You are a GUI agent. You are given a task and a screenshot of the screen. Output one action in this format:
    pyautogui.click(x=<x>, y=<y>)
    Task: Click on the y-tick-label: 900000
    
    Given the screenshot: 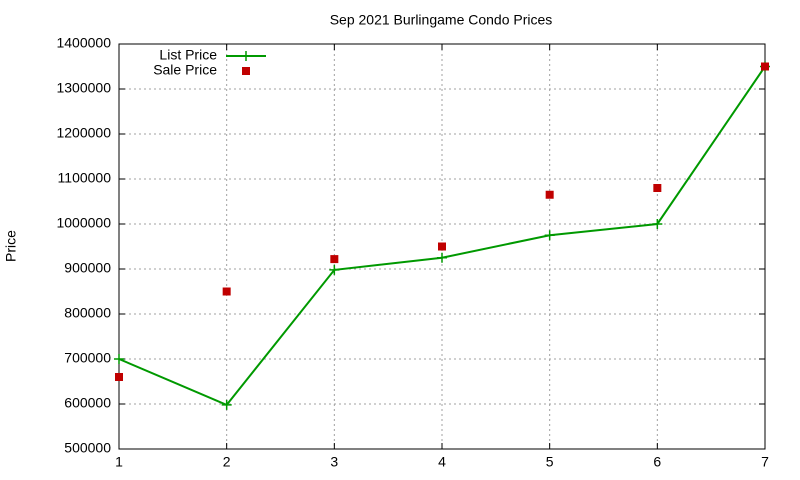 What is the action you would take?
    pyautogui.click(x=87, y=268)
    